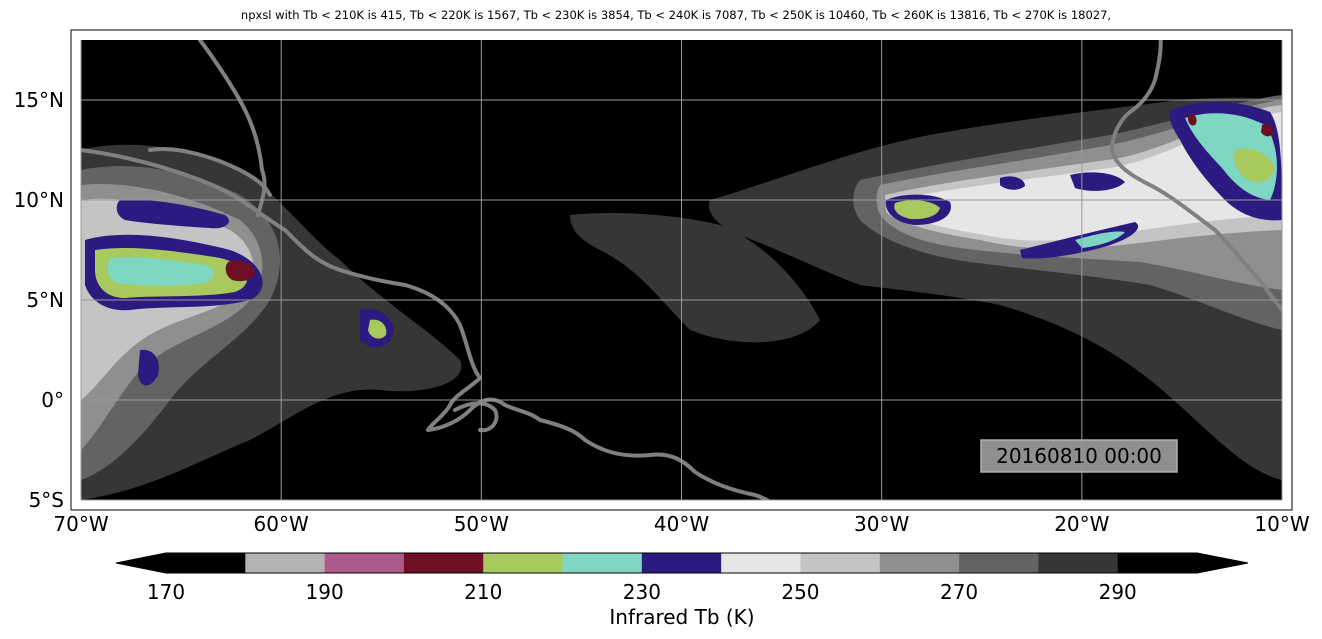  I want to click on coastline-africa, so click(1196, 177).